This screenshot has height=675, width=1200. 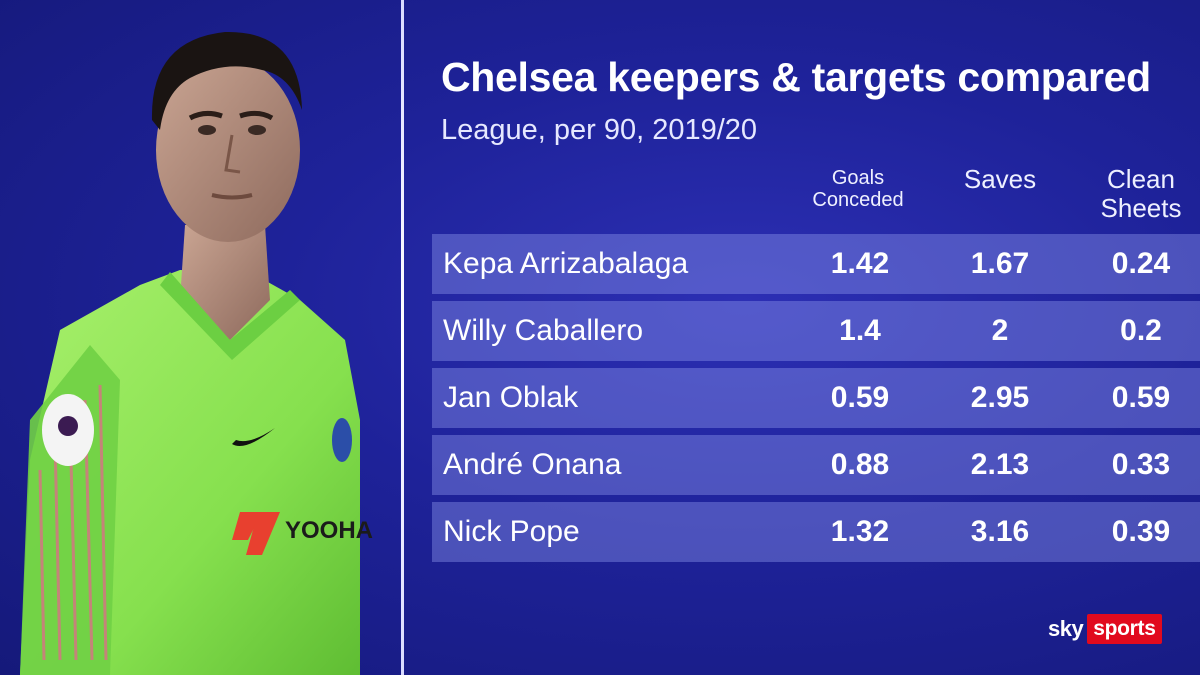 I want to click on saves-value: 2, so click(x=1000, y=330).